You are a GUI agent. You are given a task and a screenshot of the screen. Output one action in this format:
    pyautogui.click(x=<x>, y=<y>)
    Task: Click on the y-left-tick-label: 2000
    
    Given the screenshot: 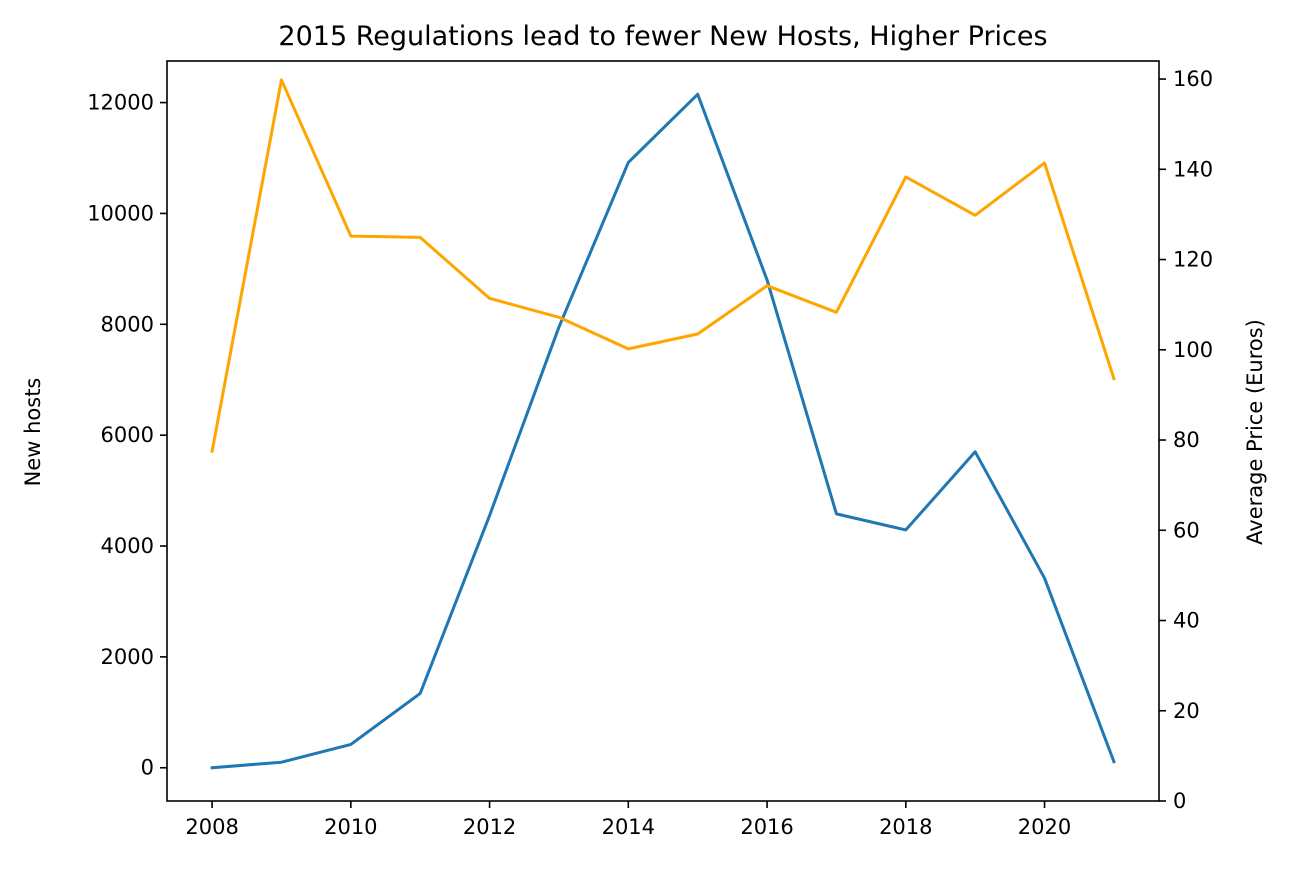 What is the action you would take?
    pyautogui.click(x=127, y=657)
    